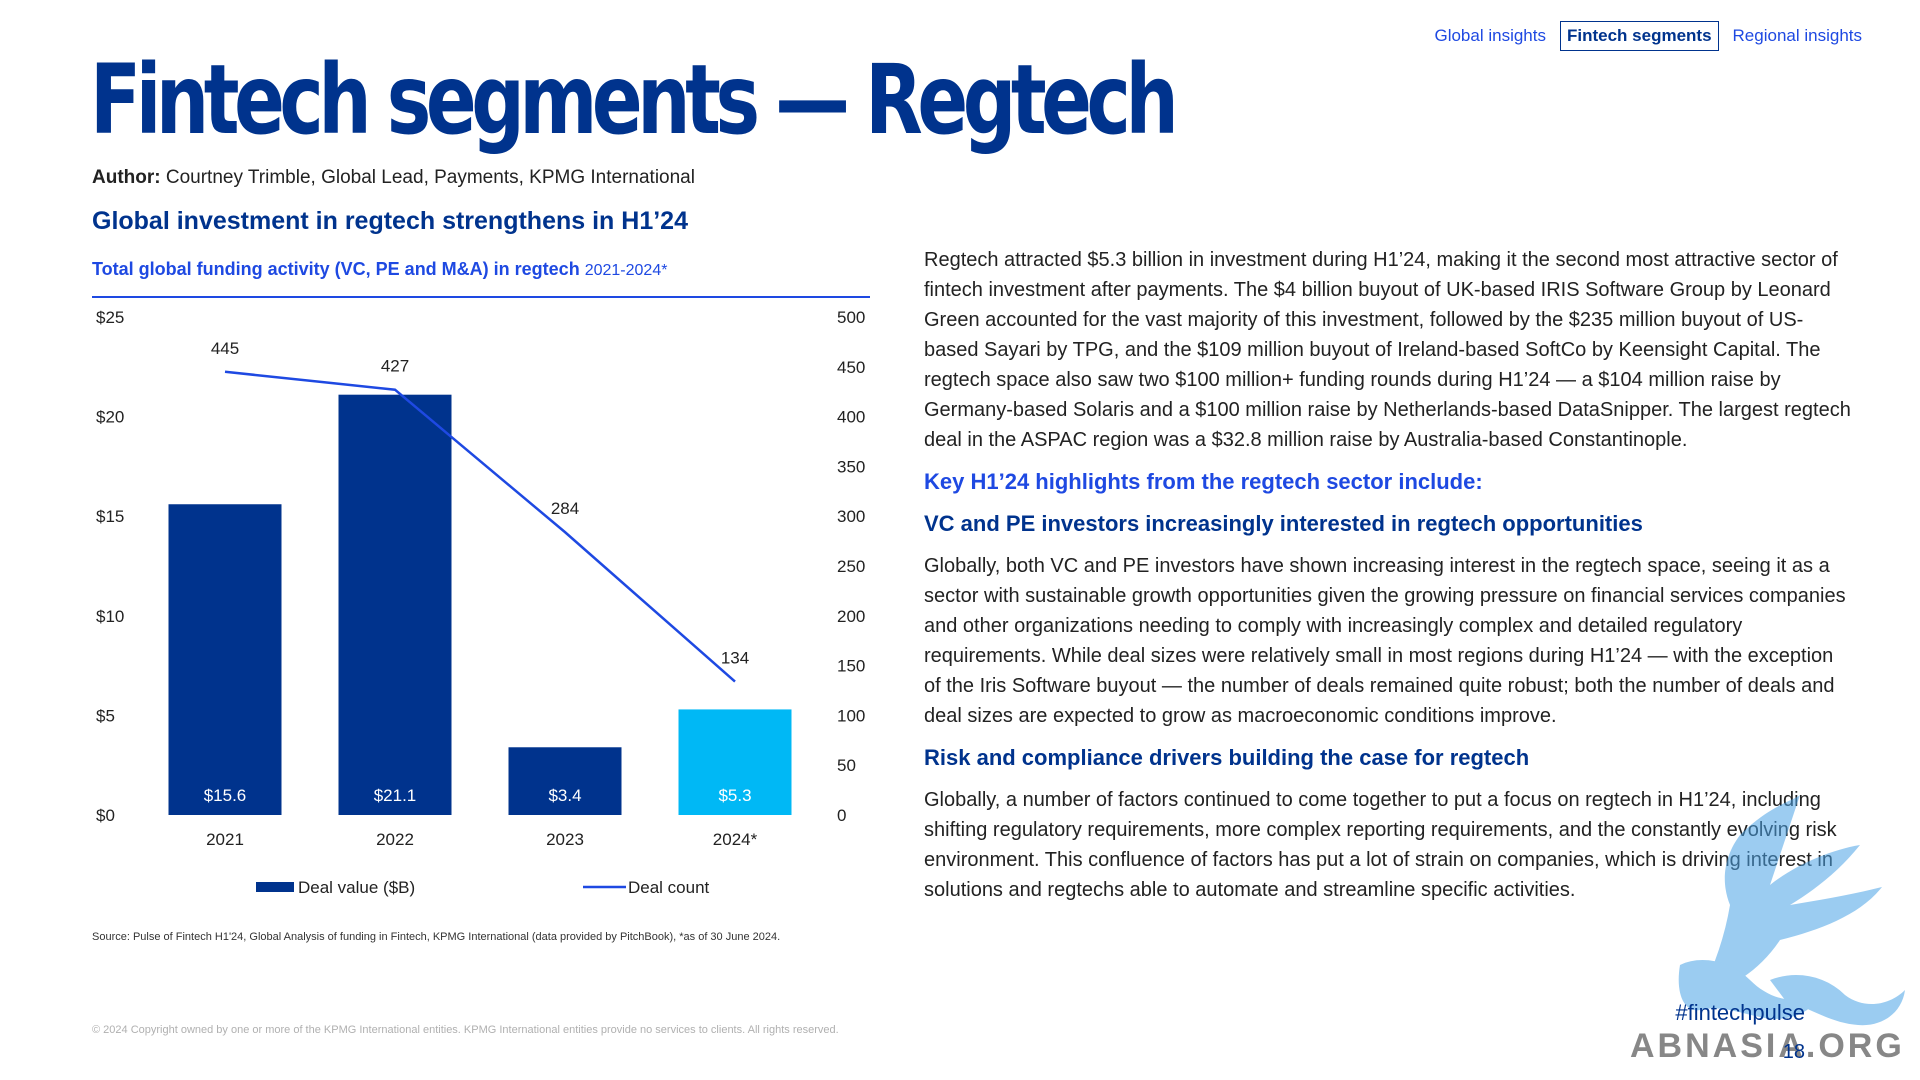 Image resolution: width=1920 pixels, height=1080 pixels. What do you see at coordinates (1797, 35) in the screenshot?
I see `nav-tab-regional-insights: Regional insights` at bounding box center [1797, 35].